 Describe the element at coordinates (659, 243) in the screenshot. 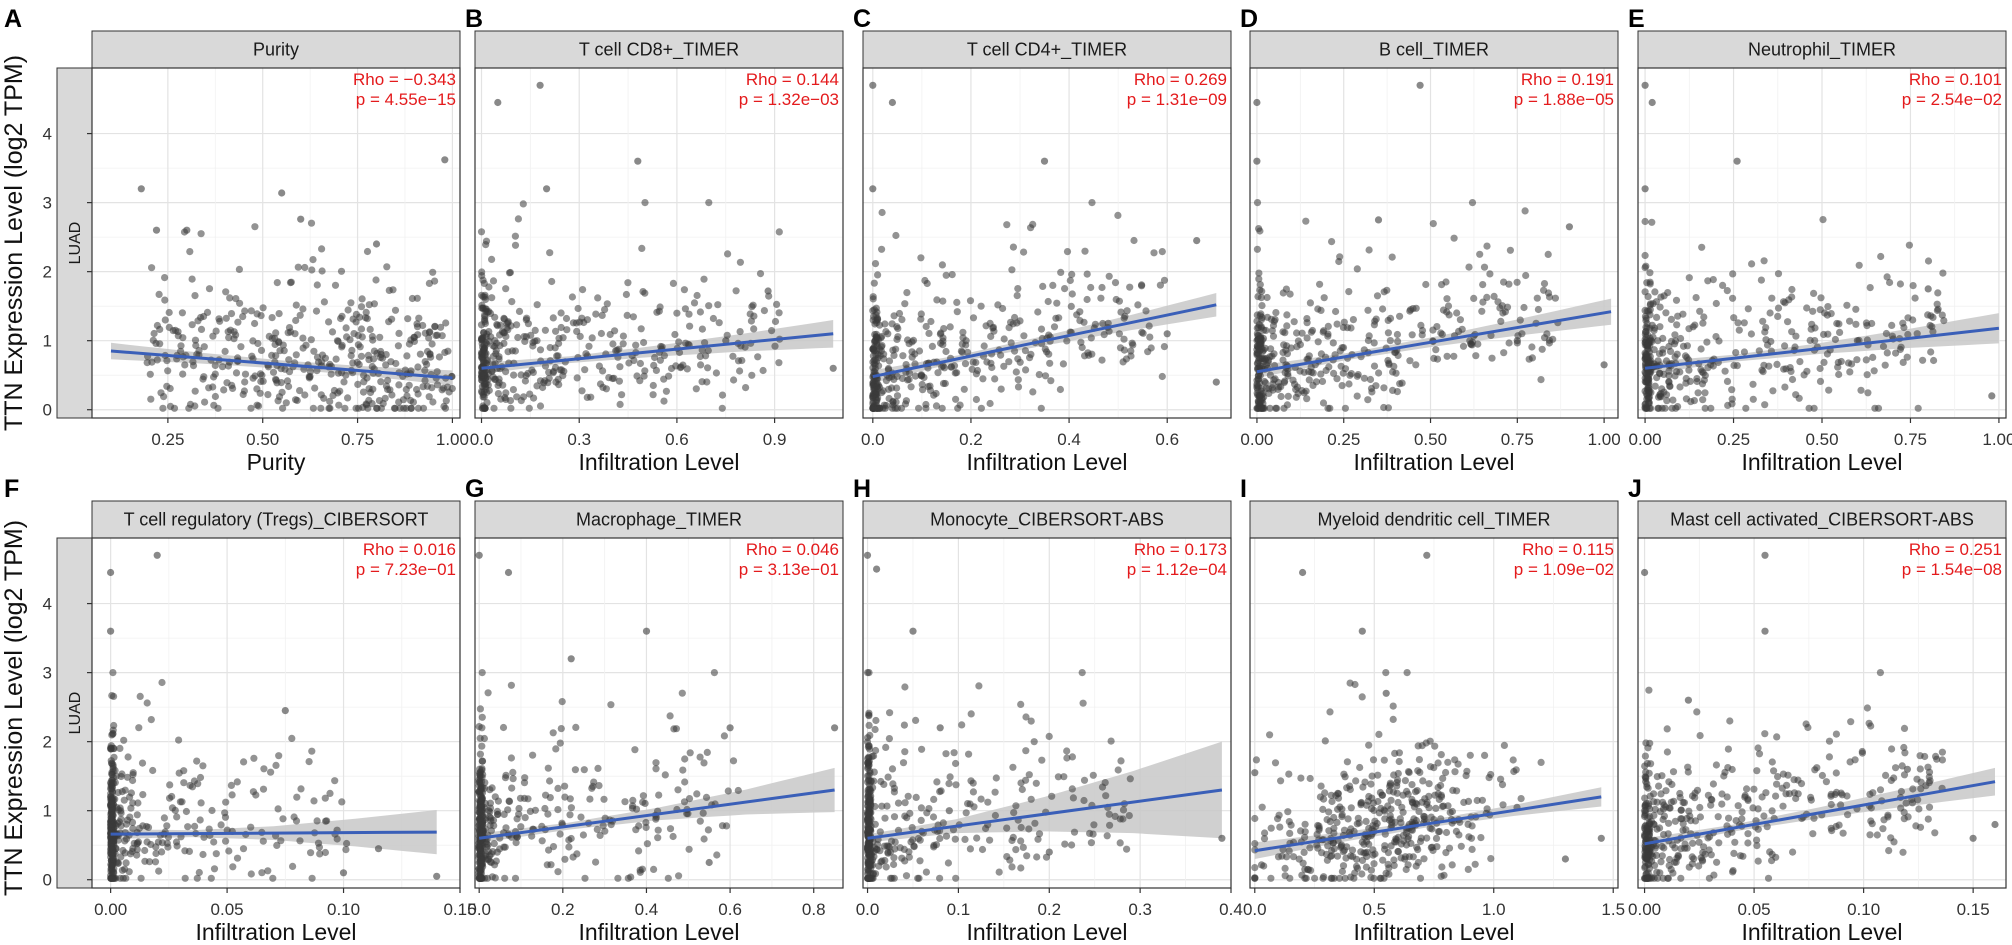

I see `panel-border` at that location.